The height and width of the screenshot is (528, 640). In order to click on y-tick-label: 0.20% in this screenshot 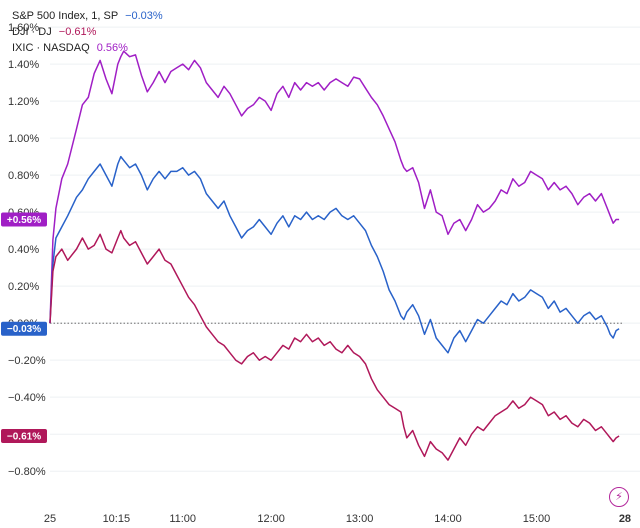, I will do `click(23, 287)`.